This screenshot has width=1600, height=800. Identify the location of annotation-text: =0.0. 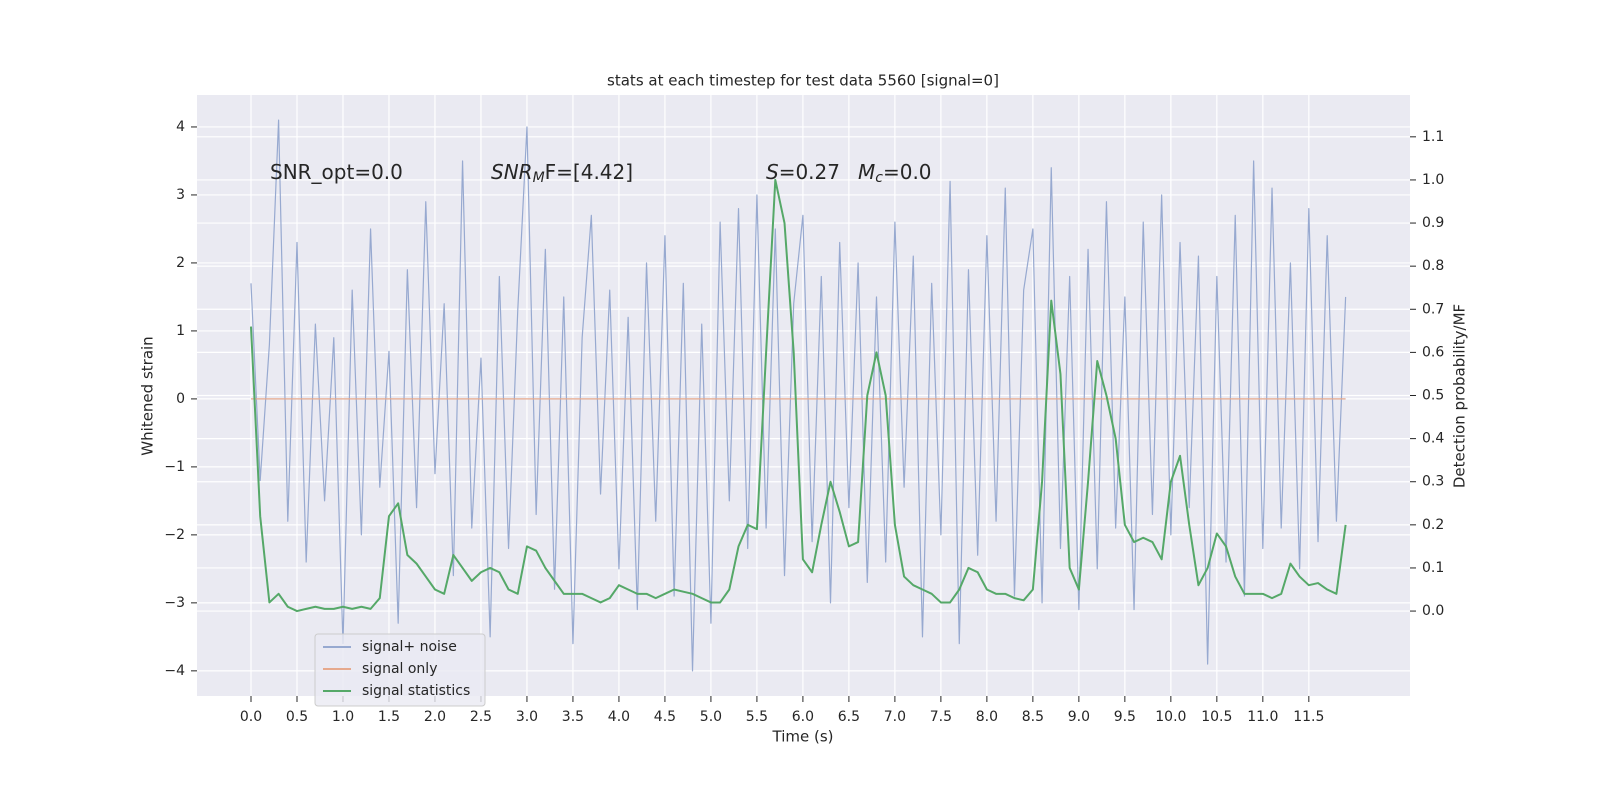
(907, 172).